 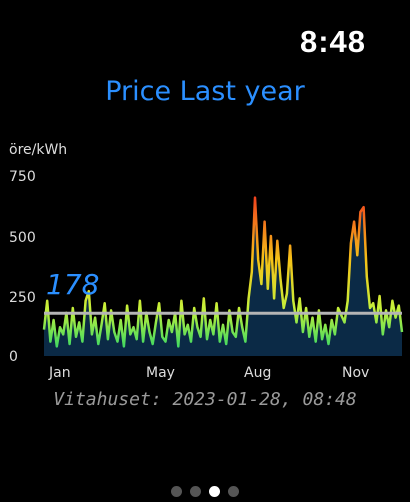 I want to click on y-tick-500: 500, so click(x=22, y=238).